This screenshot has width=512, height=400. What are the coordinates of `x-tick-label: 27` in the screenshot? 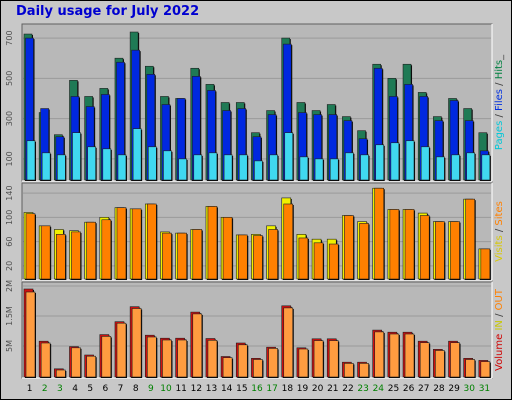 It's located at (423, 389).